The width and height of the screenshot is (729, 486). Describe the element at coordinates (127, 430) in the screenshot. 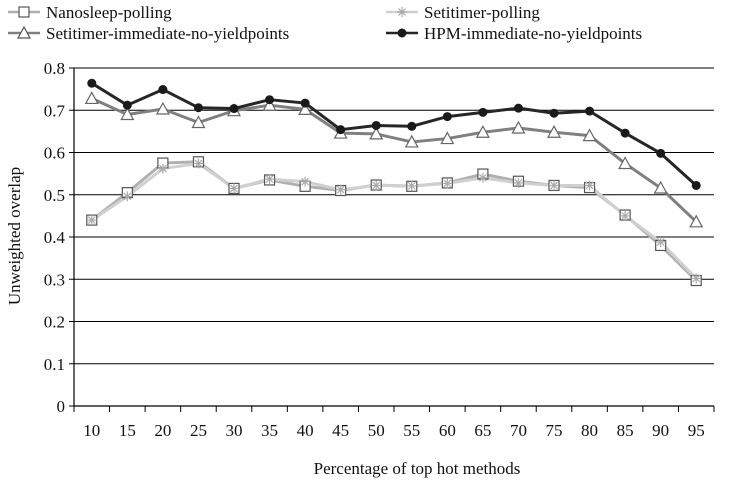

I see `x-tick-label: 15` at that location.